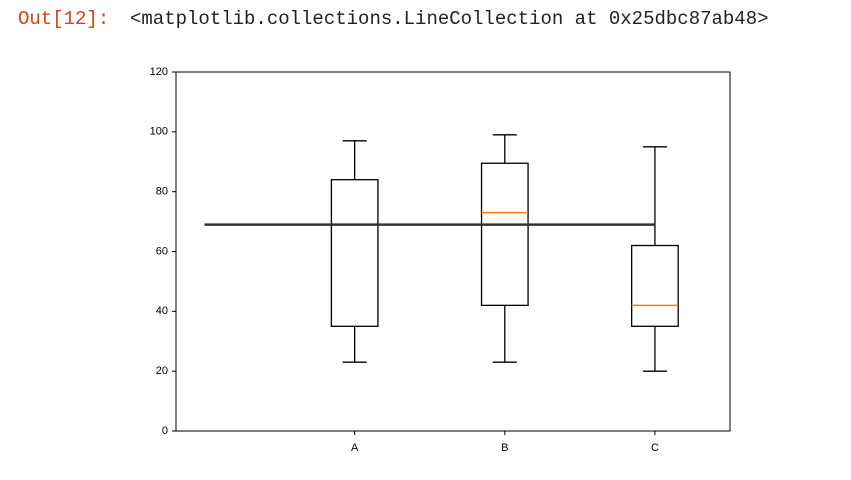 This screenshot has height=480, width=851. Describe the element at coordinates (165, 431) in the screenshot. I see `y-tick-label: 0` at that location.